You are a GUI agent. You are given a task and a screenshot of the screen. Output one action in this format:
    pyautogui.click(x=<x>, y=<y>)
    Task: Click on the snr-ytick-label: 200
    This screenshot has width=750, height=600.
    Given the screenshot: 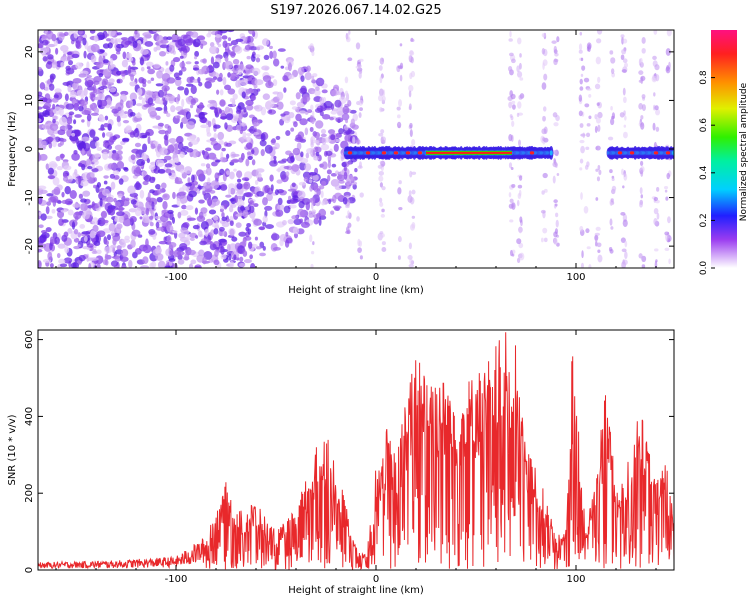 What is the action you would take?
    pyautogui.click(x=29, y=493)
    